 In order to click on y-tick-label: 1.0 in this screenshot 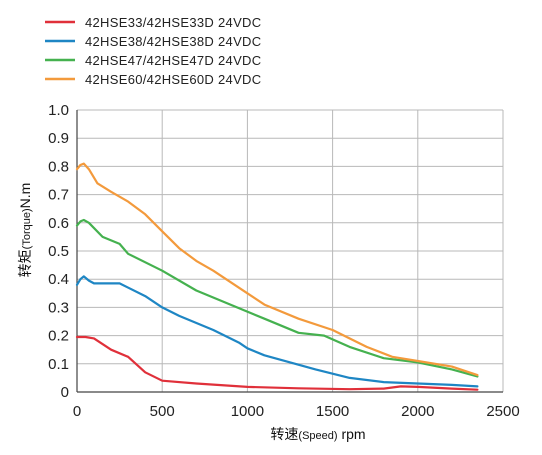, I will do `click(58, 110)`.